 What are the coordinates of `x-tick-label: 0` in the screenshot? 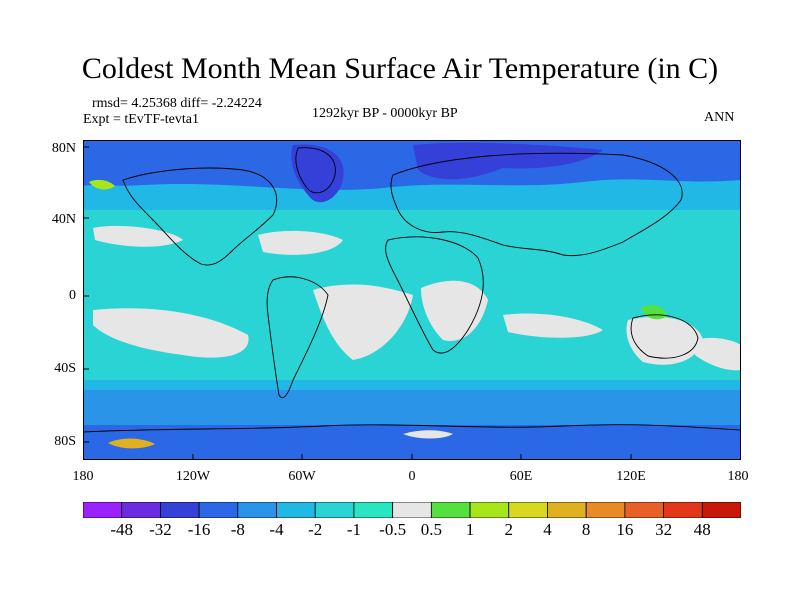 It's located at (412, 476).